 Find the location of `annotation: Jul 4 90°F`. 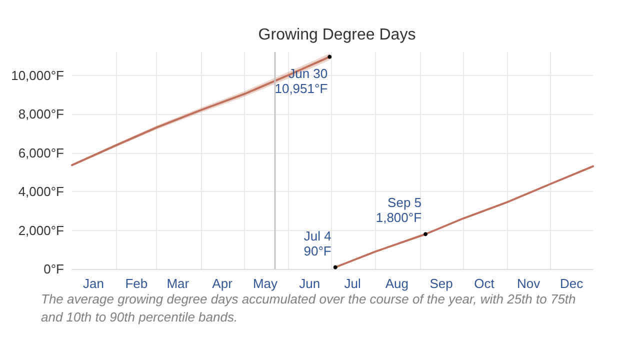

annotation: Jul 4 90°F is located at coordinates (318, 243).